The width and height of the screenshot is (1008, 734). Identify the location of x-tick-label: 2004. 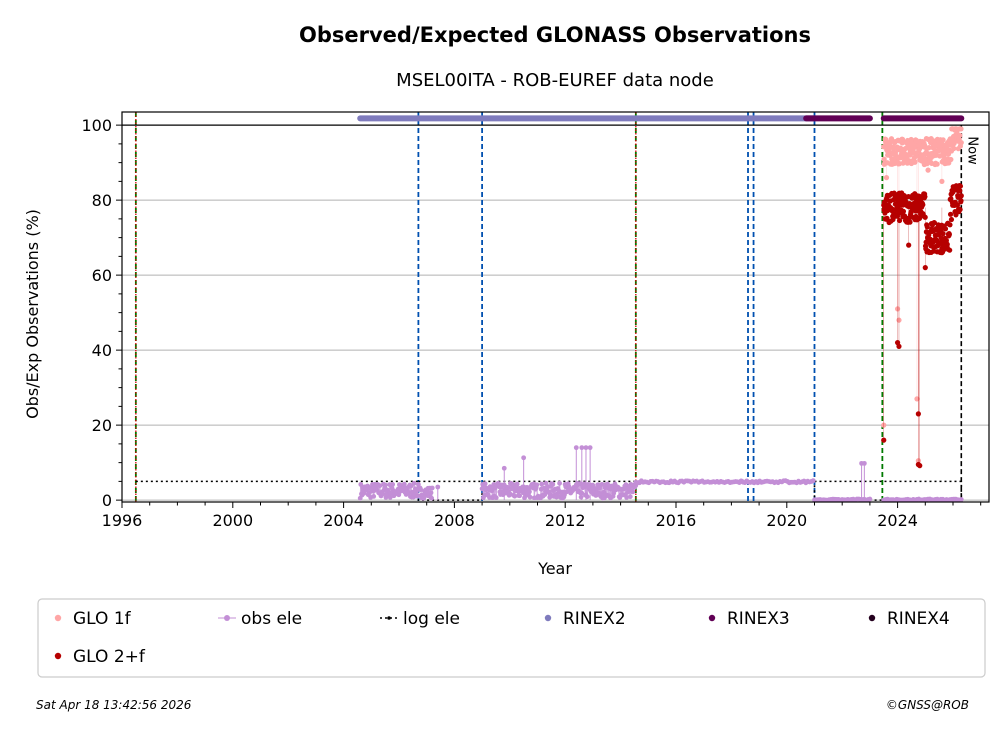
(343, 520).